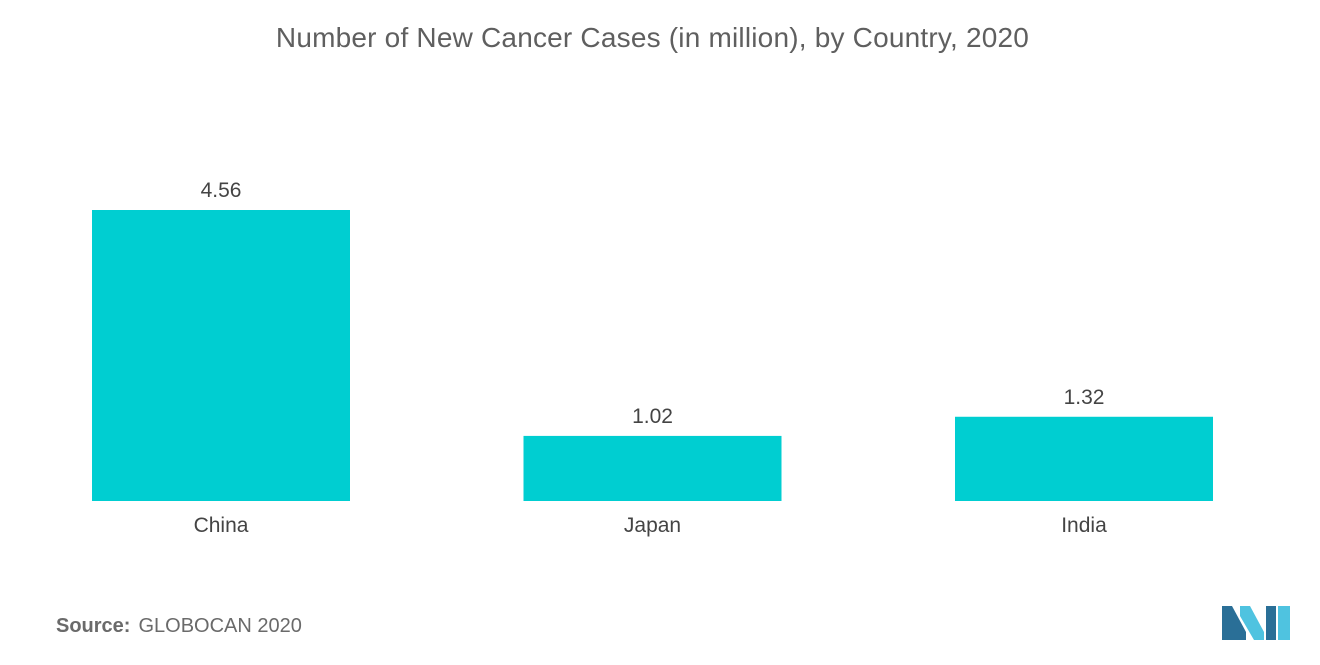 Image resolution: width=1320 pixels, height=665 pixels. What do you see at coordinates (221, 355) in the screenshot?
I see `bar-china` at bounding box center [221, 355].